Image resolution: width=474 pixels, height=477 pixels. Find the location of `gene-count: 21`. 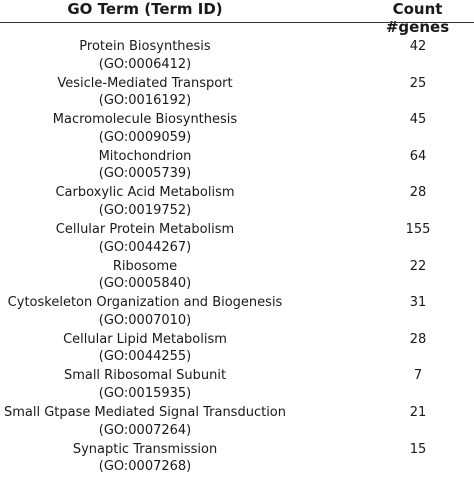

gene-count: 21 is located at coordinates (418, 412).